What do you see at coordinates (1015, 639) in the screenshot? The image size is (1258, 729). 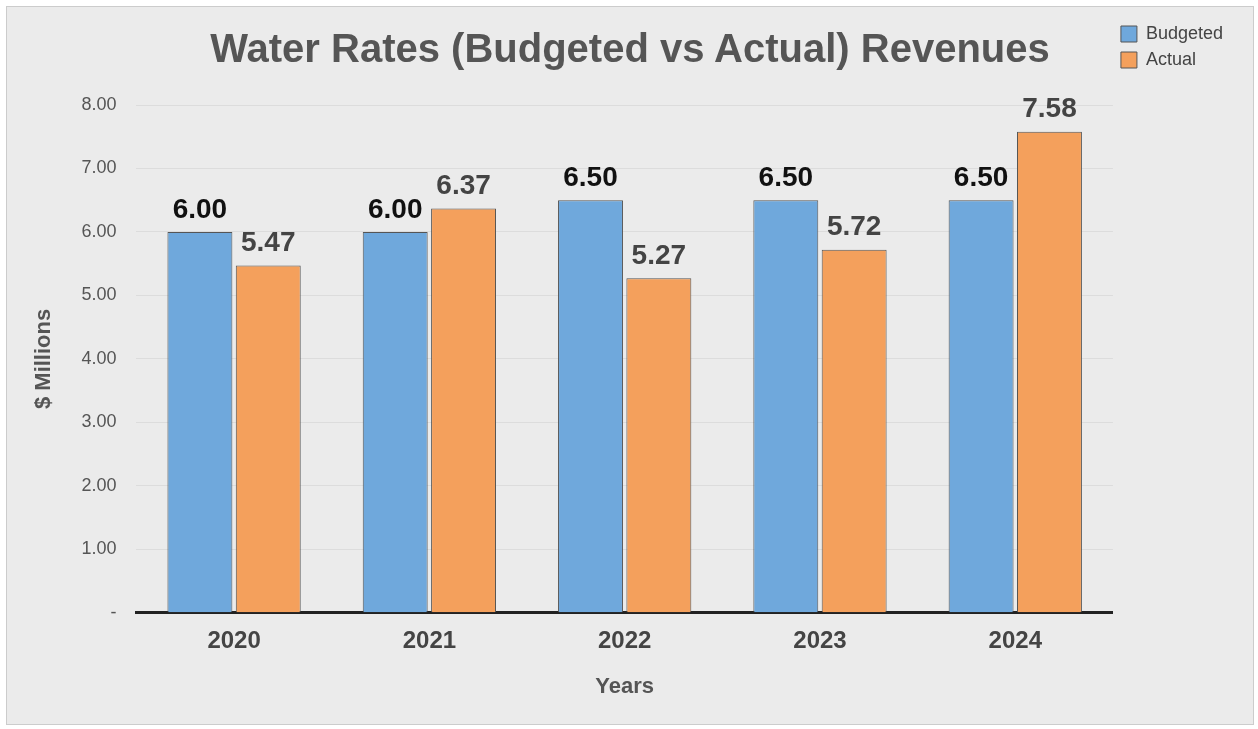 I see `x-tick-label: 2024` at bounding box center [1015, 639].